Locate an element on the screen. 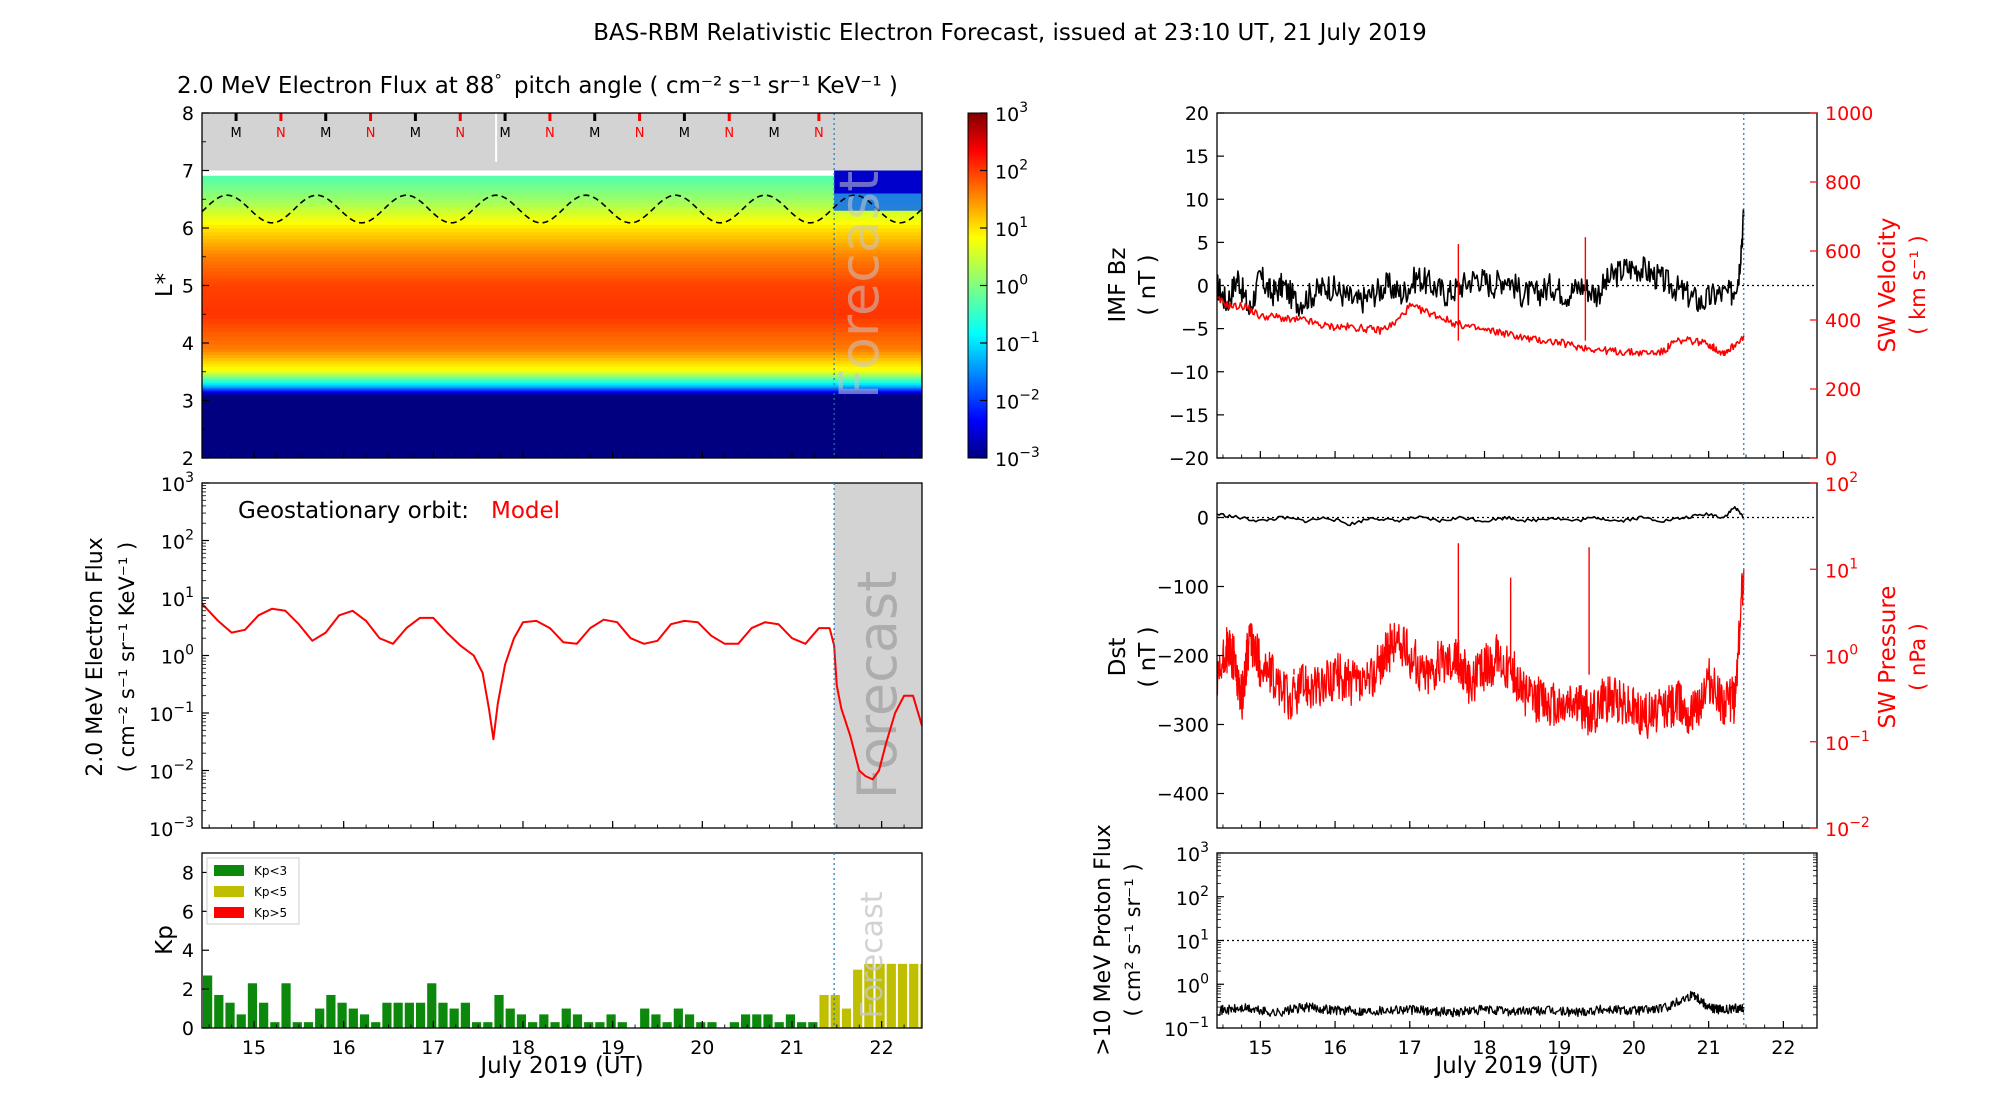 The height and width of the screenshot is (1100, 2000). tick-exponent: 3 is located at coordinates (189, 478).